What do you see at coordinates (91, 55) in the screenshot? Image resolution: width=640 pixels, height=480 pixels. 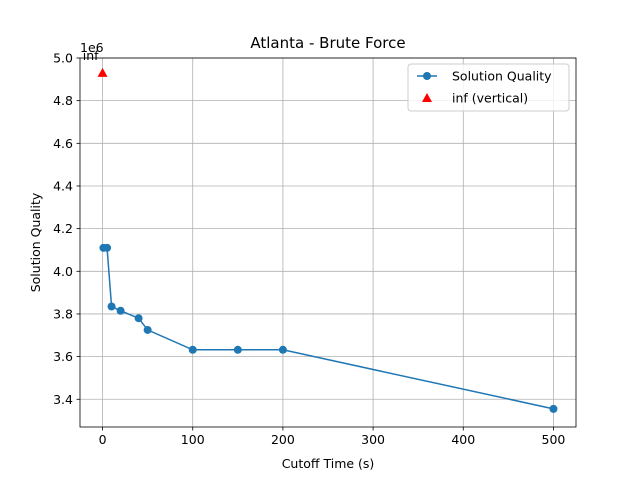 I see `inf-annotation: inf` at bounding box center [91, 55].